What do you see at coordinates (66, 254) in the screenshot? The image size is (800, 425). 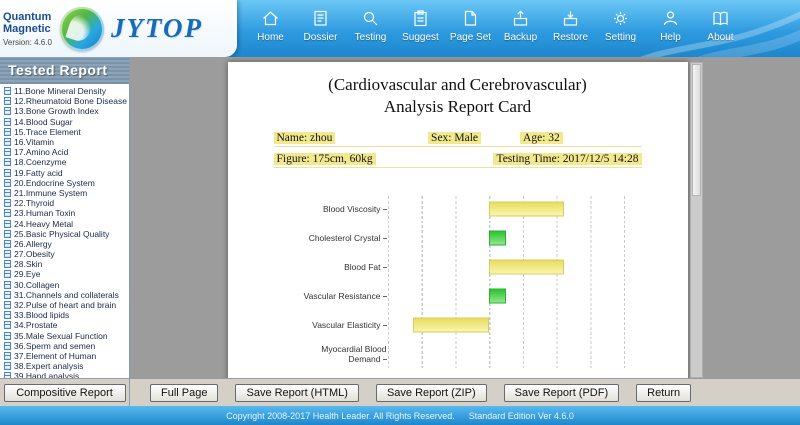 I see `sidebar-report-item: 27.Obesity` at bounding box center [66, 254].